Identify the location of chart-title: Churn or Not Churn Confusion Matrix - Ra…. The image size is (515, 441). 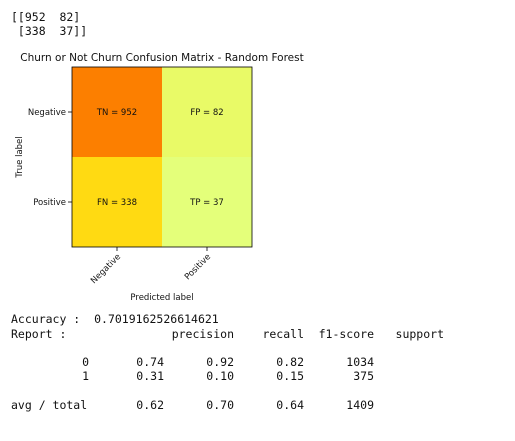
(161, 58).